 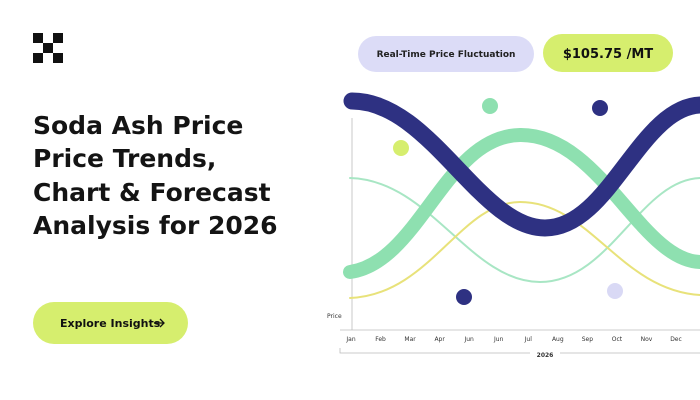 I want to click on button-bg, so click(x=110, y=323).